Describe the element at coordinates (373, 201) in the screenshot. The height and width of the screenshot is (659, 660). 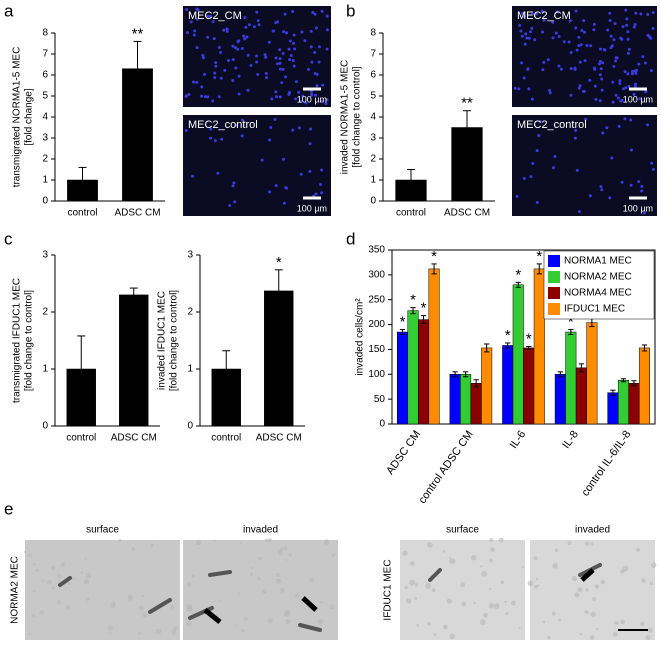
I see `y-tick-label: 0` at that location.